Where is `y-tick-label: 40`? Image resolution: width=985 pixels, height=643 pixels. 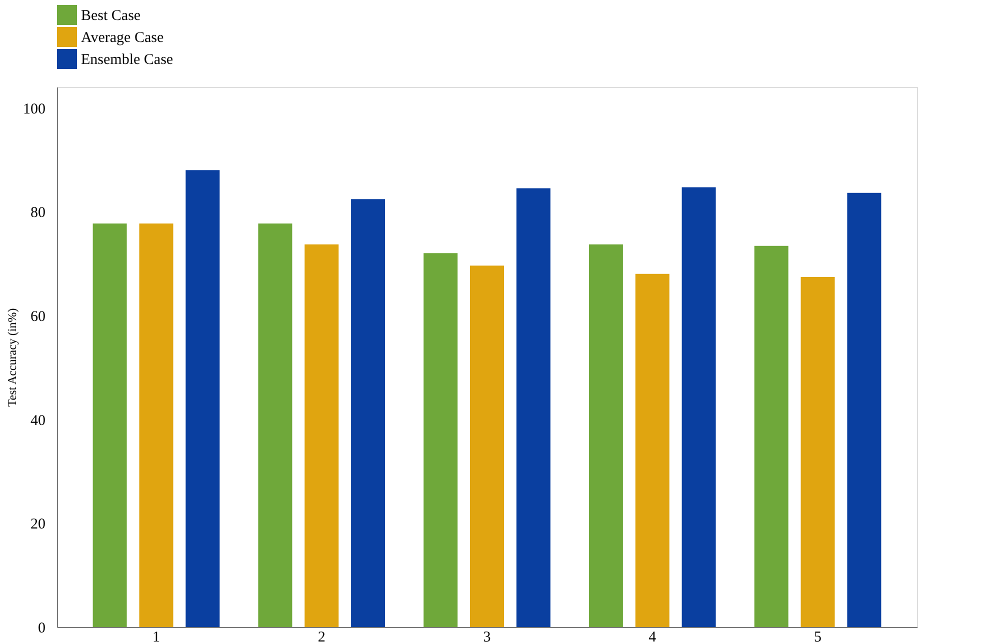
y-tick-label: 40 is located at coordinates (38, 420).